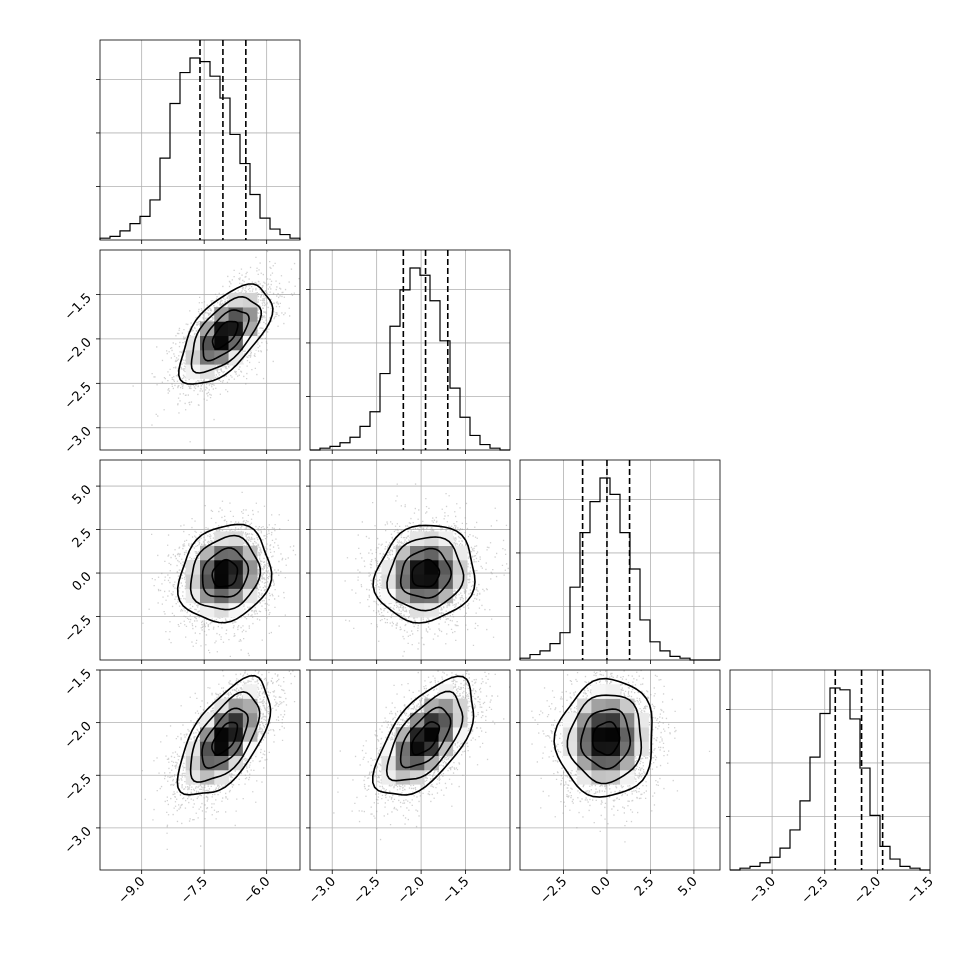  Describe the element at coordinates (194, 890) in the screenshot. I see `x-tick-label: −7.5` at that location.